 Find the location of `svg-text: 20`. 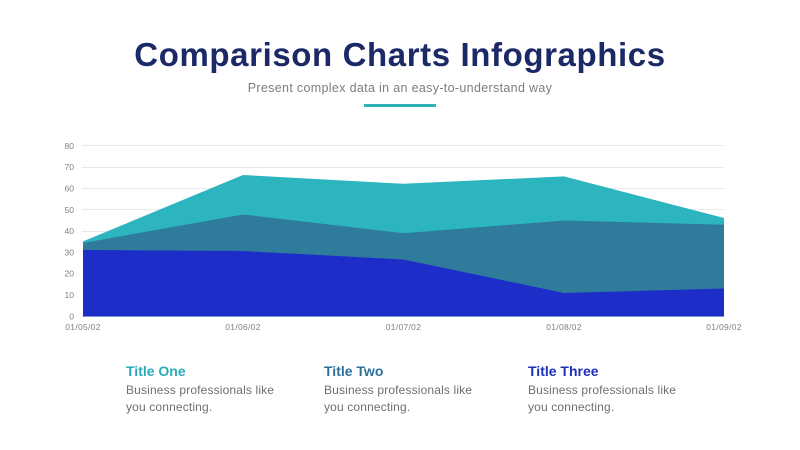

svg-text: 20 is located at coordinates (70, 274).